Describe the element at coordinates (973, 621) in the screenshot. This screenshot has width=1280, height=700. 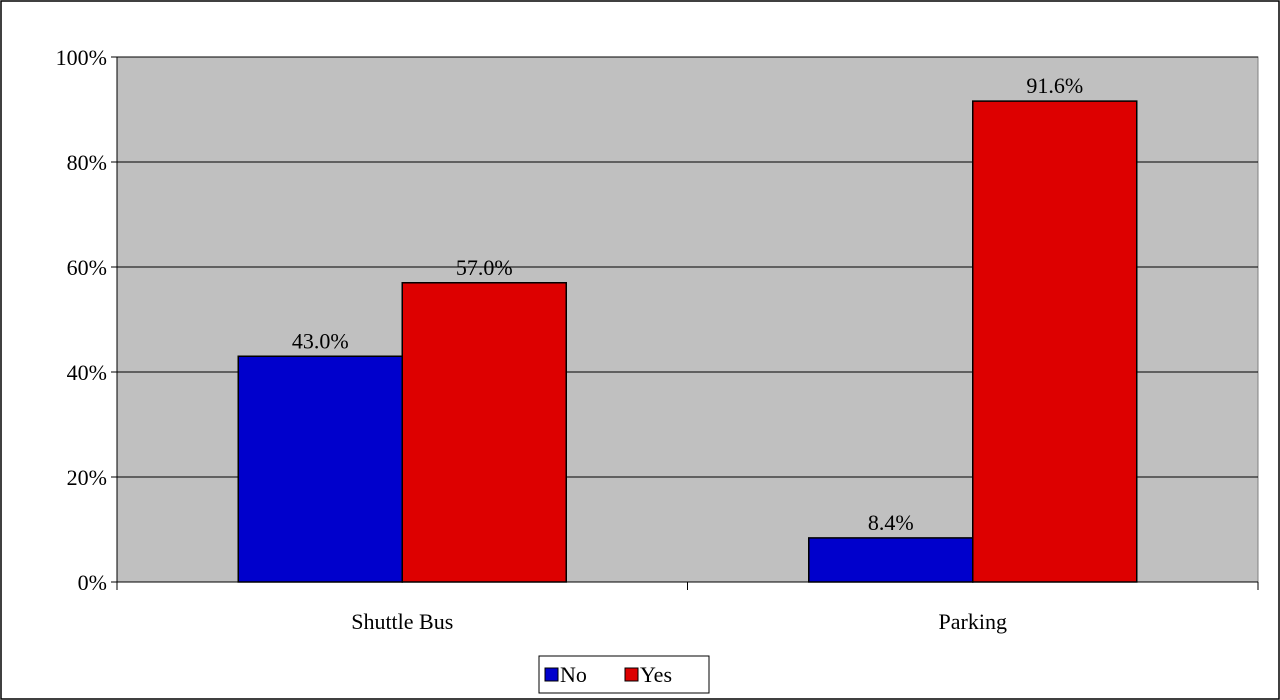
I see `x-category-label: Parking` at that location.